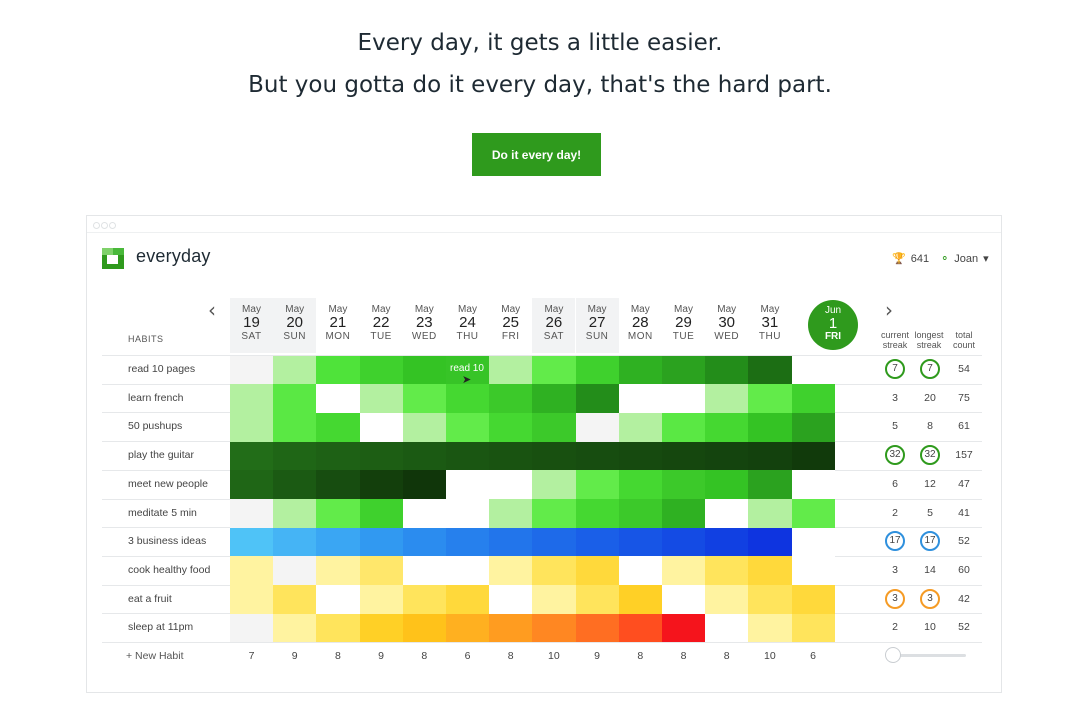 This screenshot has height=712, width=1080. Describe the element at coordinates (161, 627) in the screenshot. I see `habit-name: sleep at 11pm` at that location.